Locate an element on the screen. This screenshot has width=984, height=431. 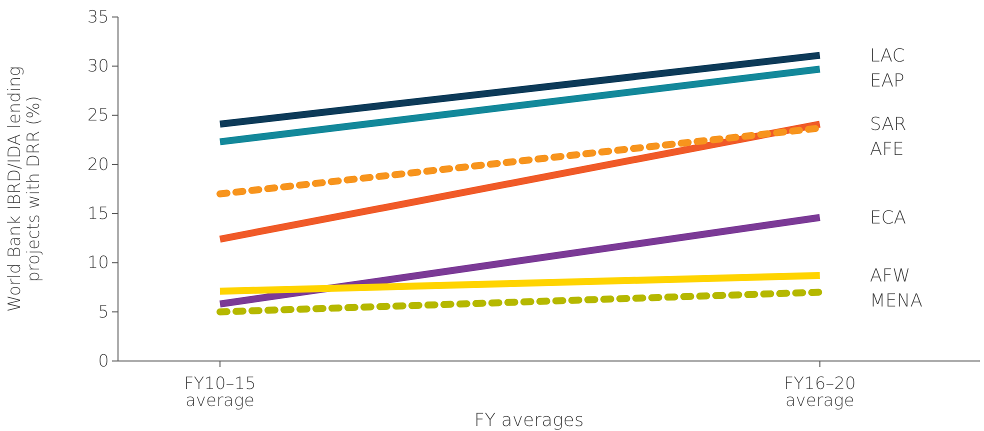
y-tick-label: 35 is located at coordinates (98, 17).